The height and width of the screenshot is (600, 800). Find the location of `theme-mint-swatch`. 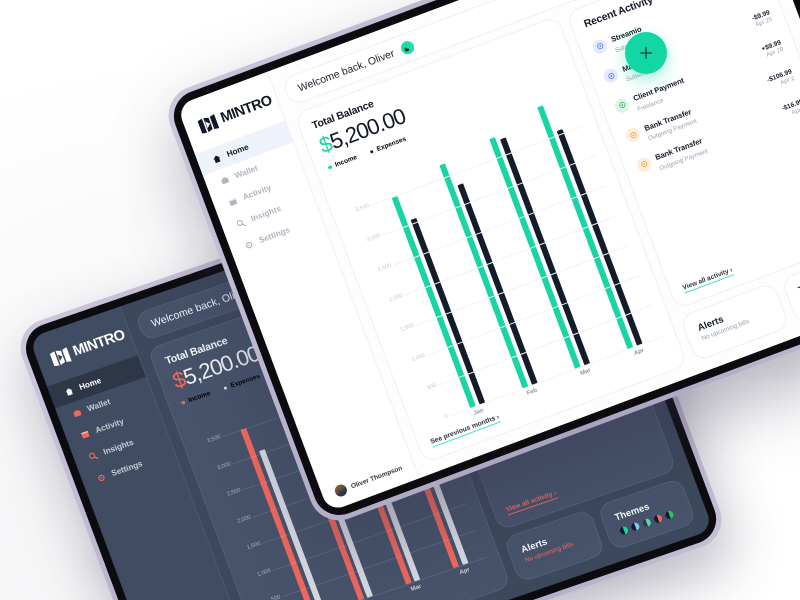

theme-mint-swatch is located at coordinates (646, 522).